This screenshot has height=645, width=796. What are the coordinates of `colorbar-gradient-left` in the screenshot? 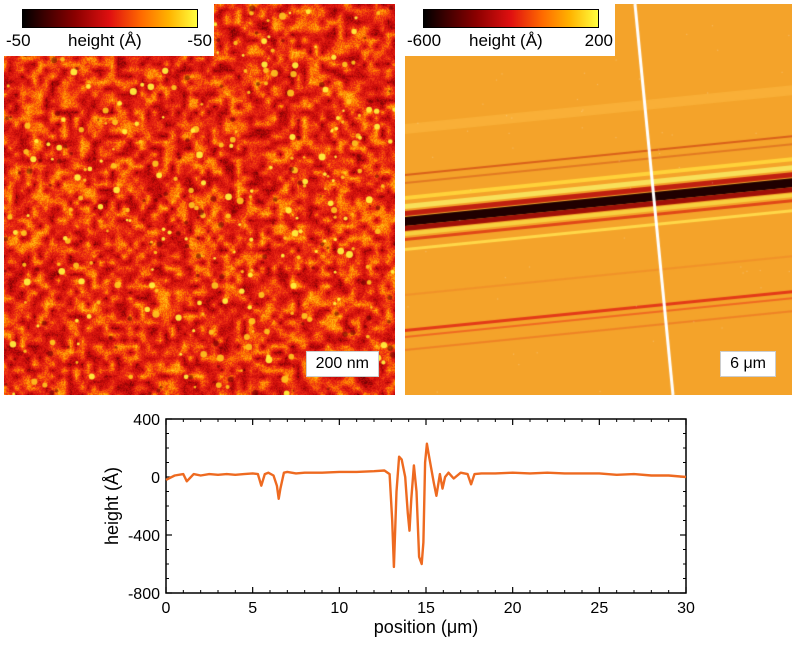 It's located at (110, 18).